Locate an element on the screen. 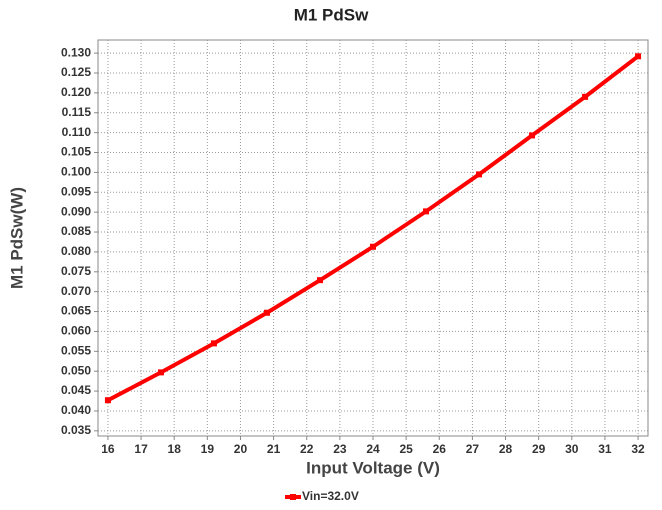  y-tick-label: 0.075 is located at coordinates (76, 271).